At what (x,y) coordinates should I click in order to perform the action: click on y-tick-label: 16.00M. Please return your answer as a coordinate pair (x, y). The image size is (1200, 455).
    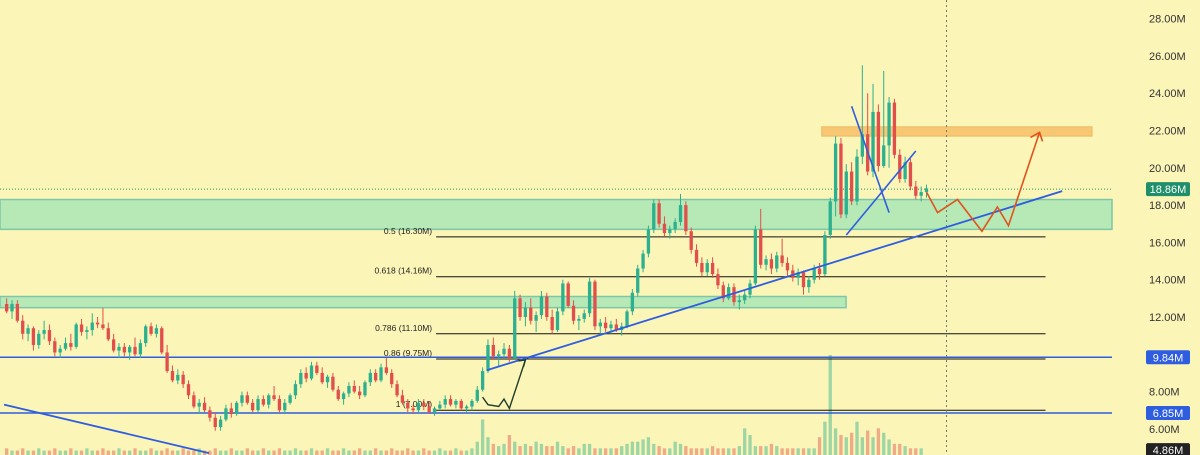
    Looking at the image, I should click on (1167, 243).